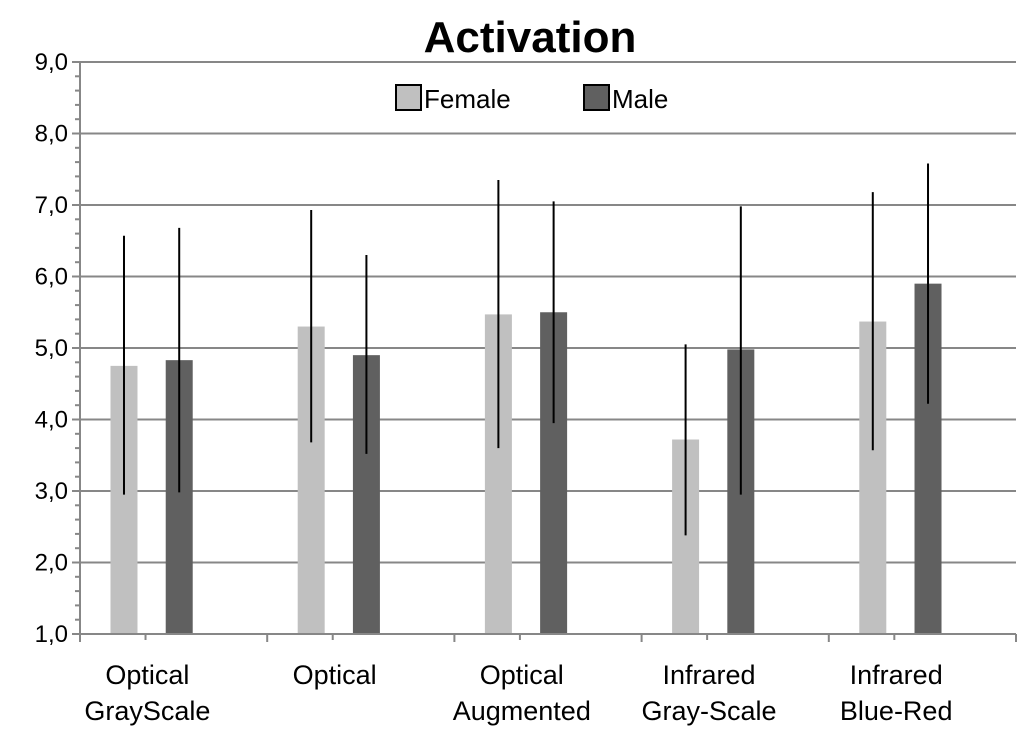  Describe the element at coordinates (51, 205) in the screenshot. I see `y-tick-label: 7,0` at that location.